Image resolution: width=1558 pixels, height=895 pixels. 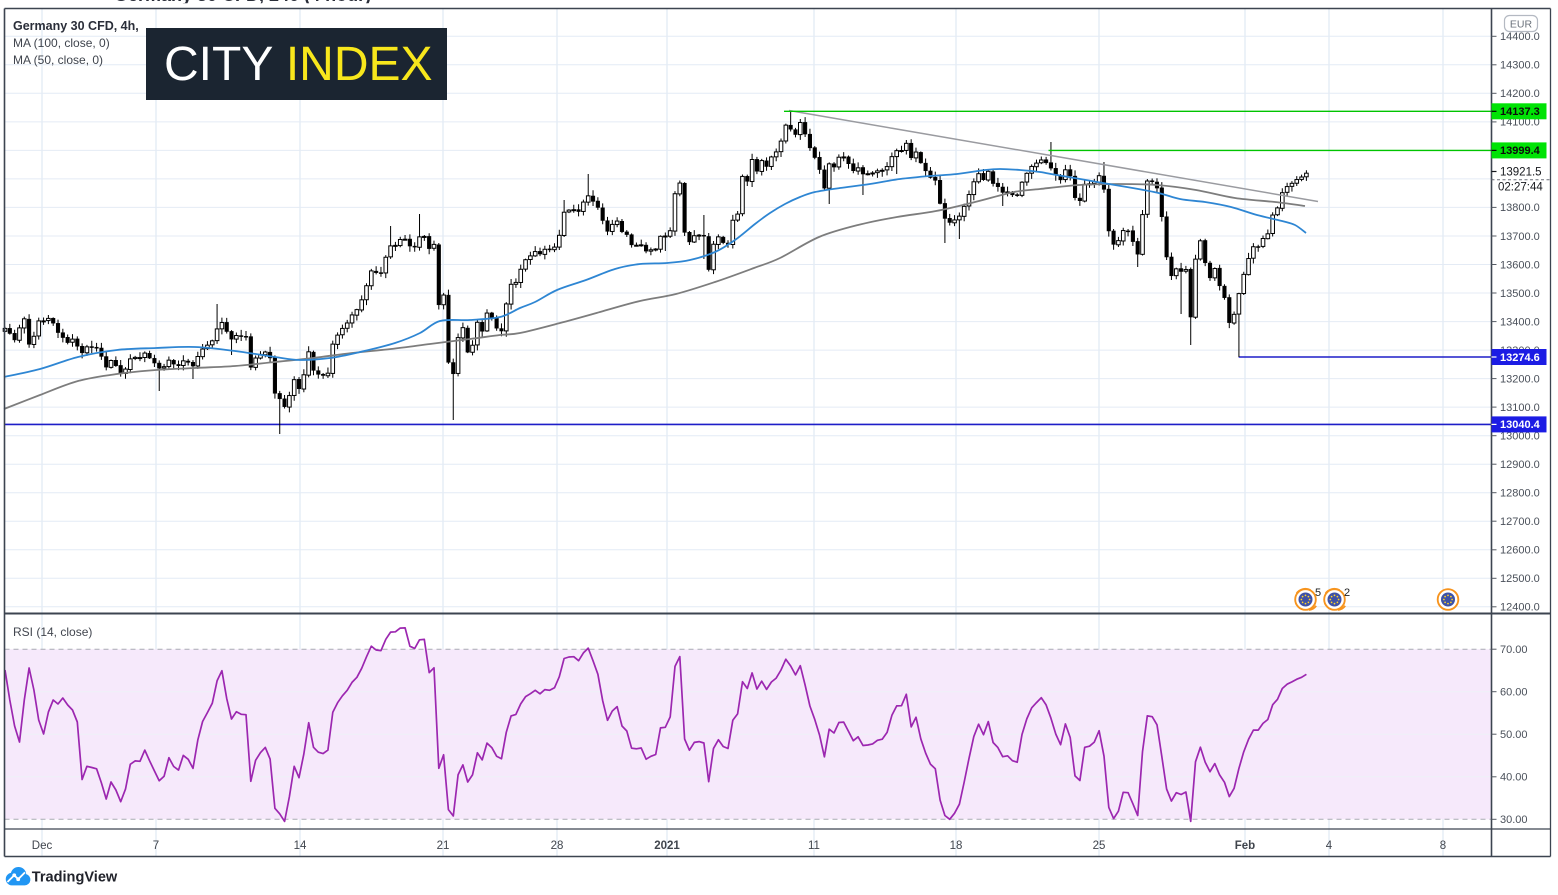 What do you see at coordinates (1520, 208) in the screenshot?
I see `svg-text: 13800.0` at bounding box center [1520, 208].